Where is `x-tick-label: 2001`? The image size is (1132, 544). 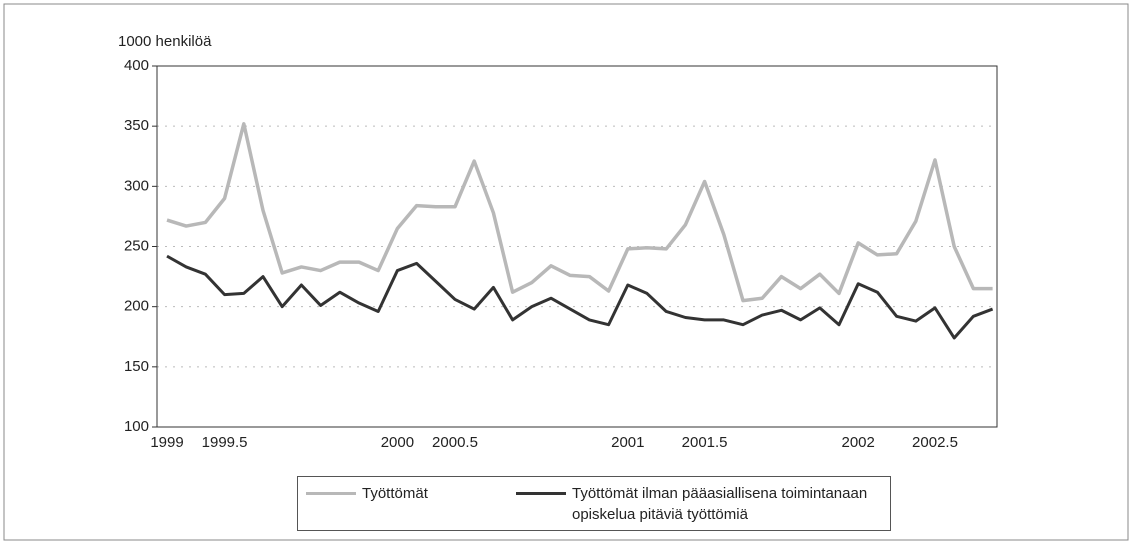
x-tick-label: 2001 is located at coordinates (627, 442).